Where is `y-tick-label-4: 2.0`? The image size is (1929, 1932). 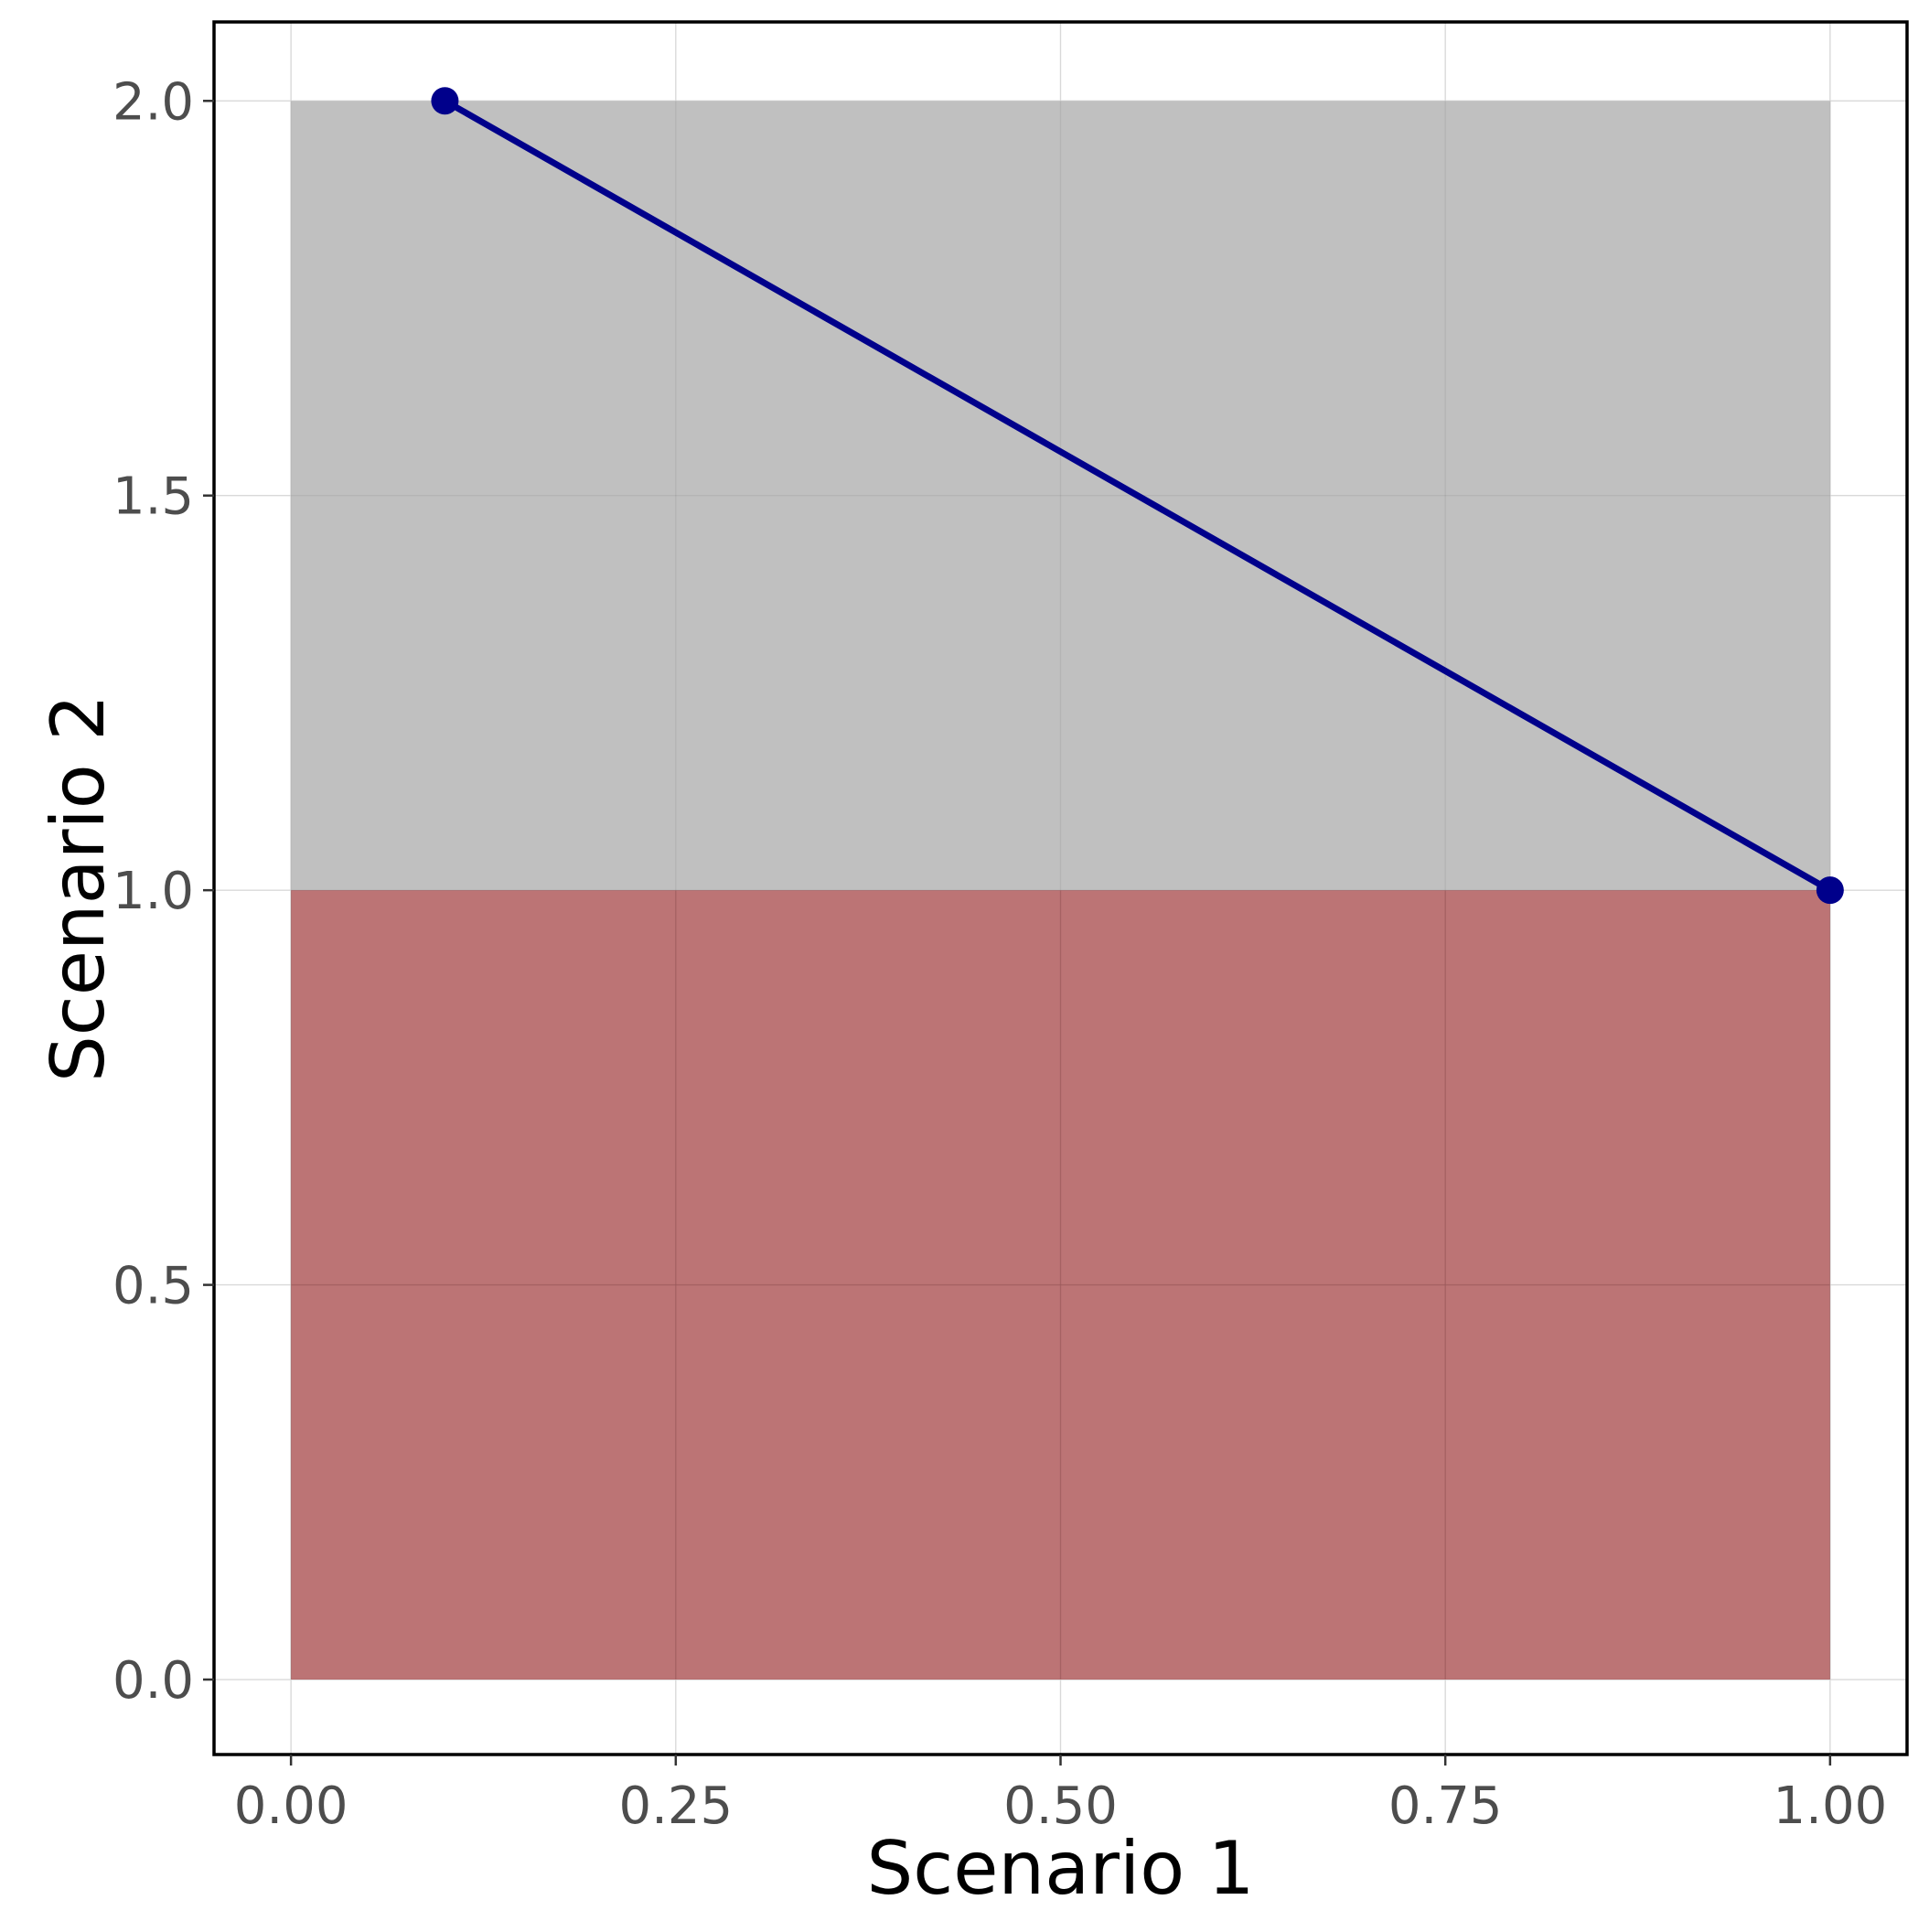
y-tick-label-4: 2.0 is located at coordinates (153, 102).